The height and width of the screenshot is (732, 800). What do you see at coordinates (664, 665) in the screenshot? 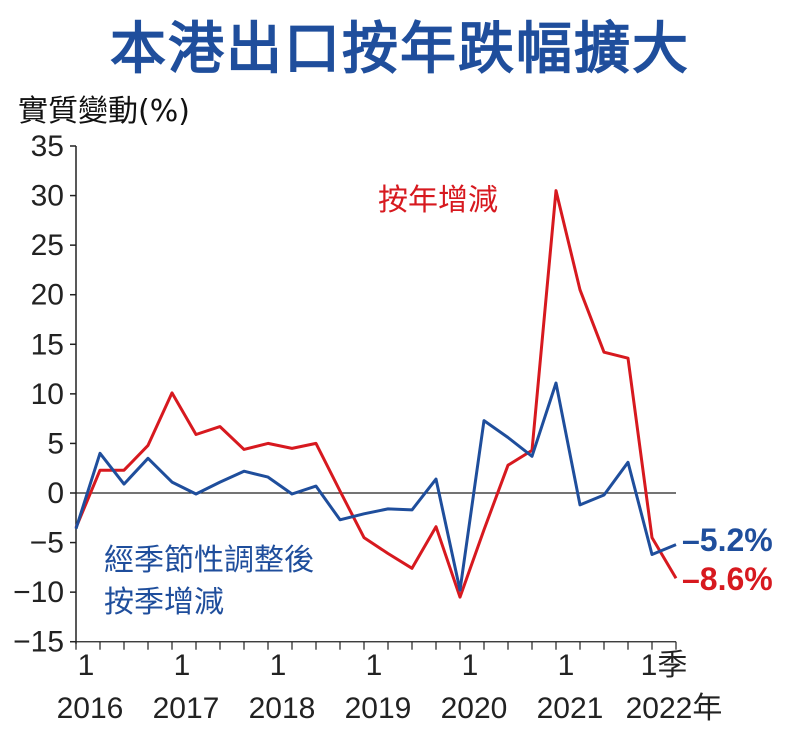
I see `x-tick-quarter-label: 1季` at bounding box center [664, 665].